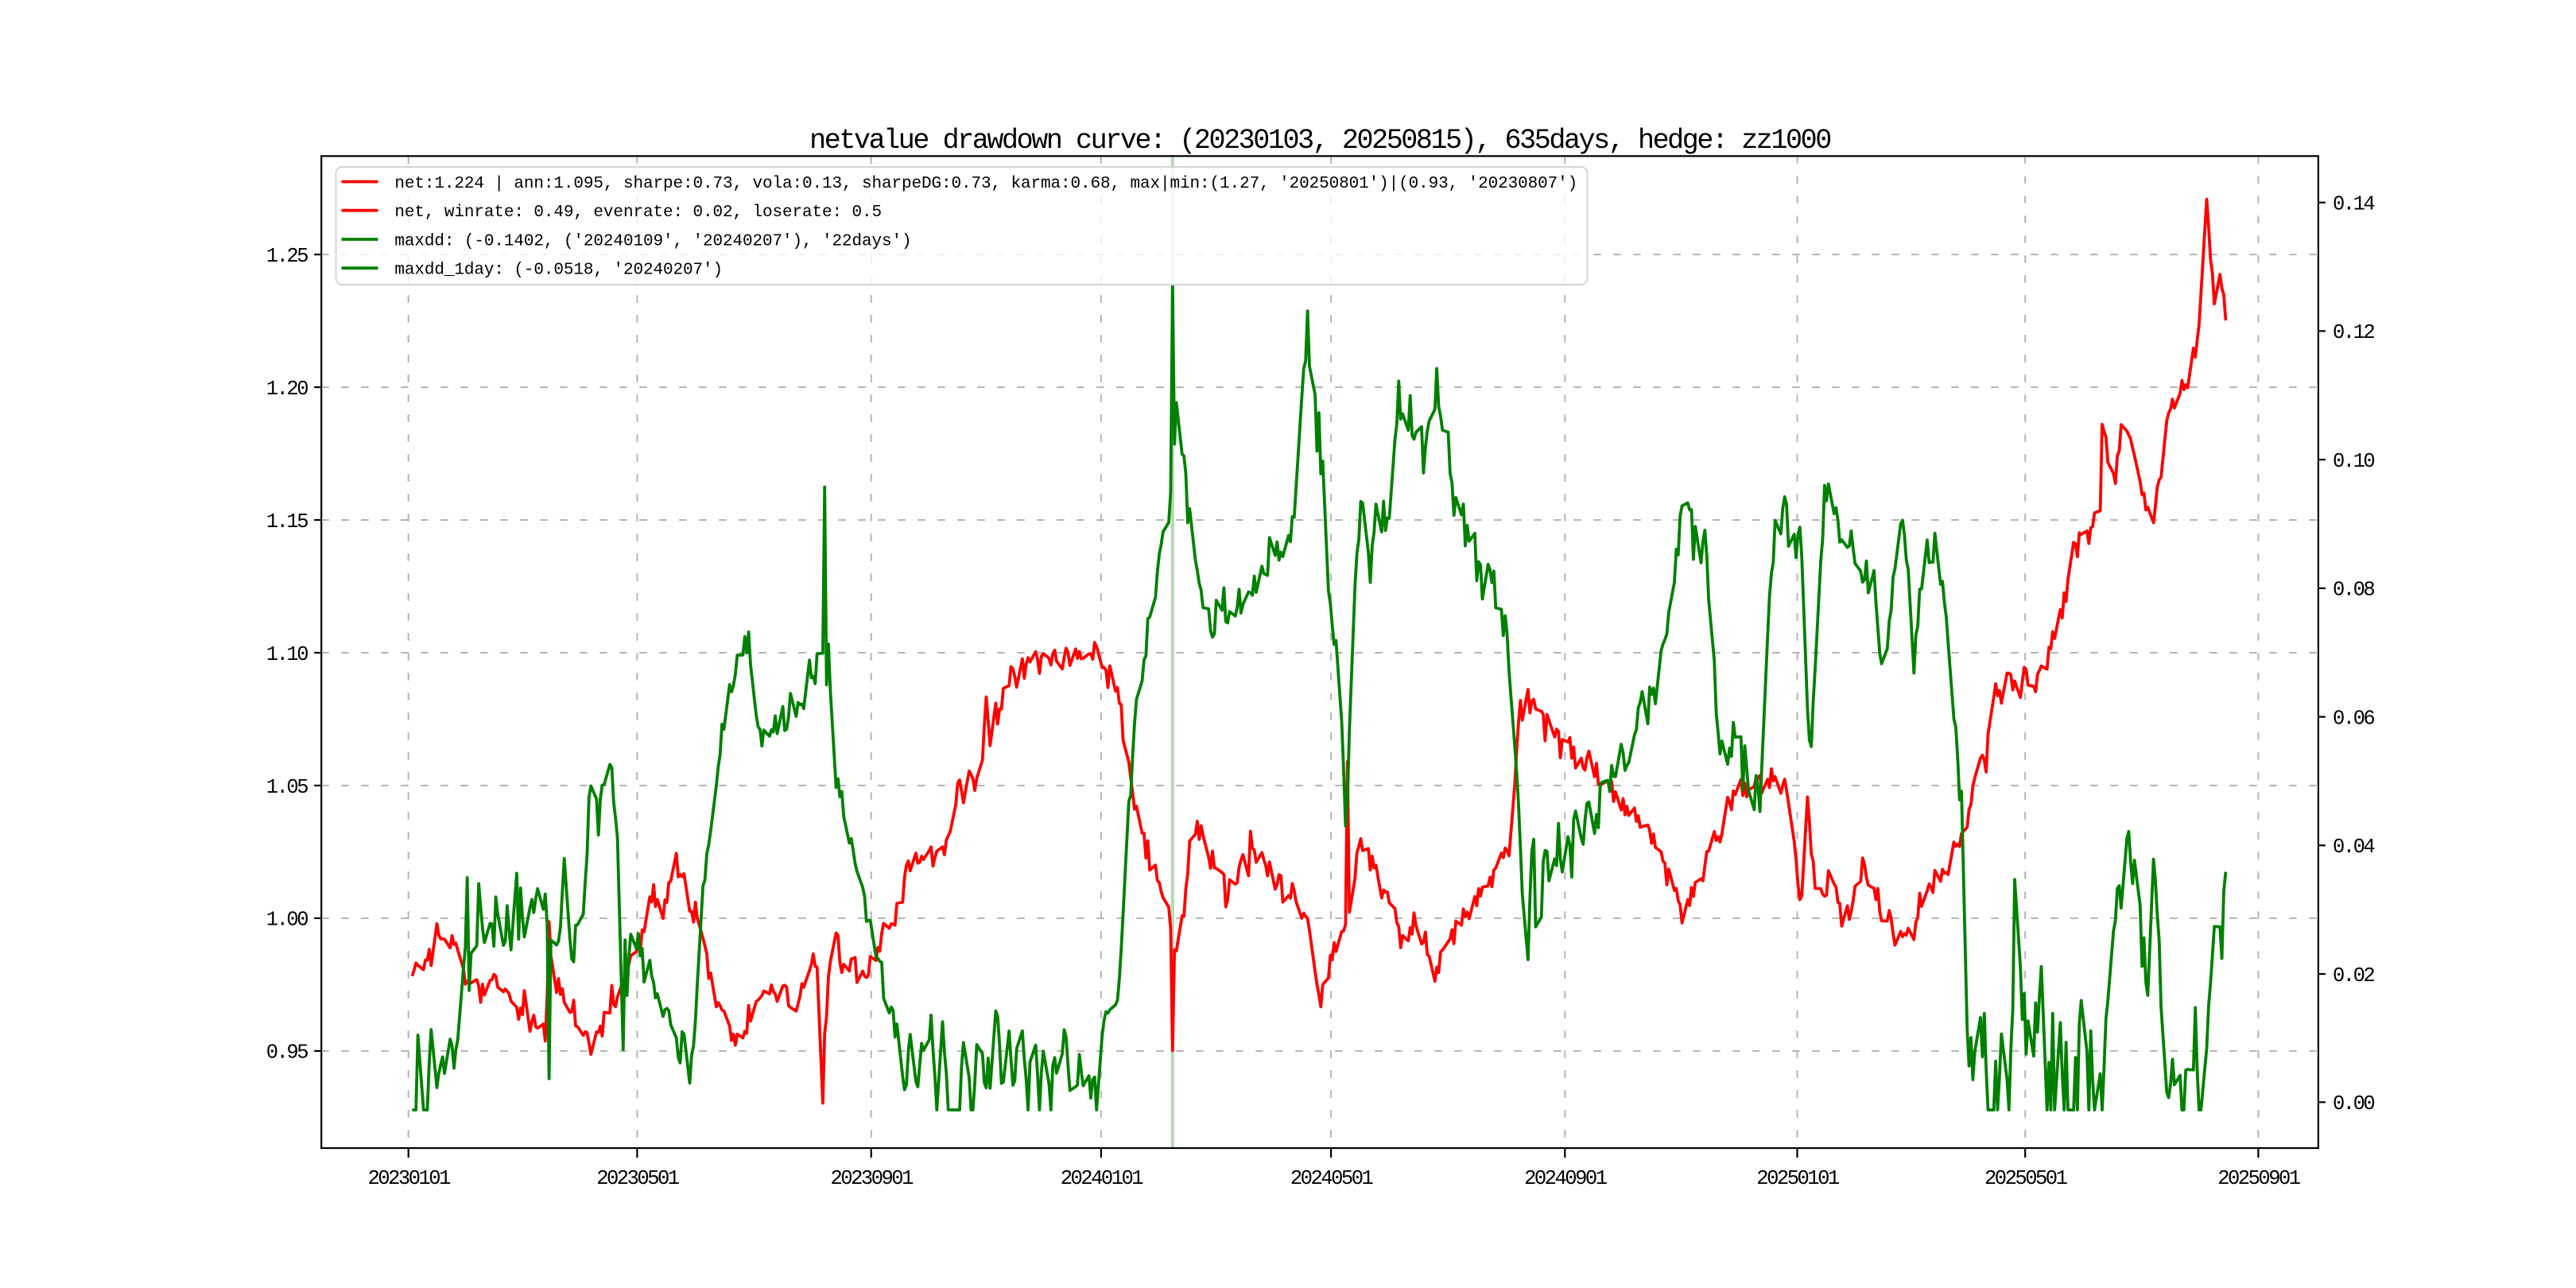  What do you see at coordinates (2259, 1178) in the screenshot?
I see `svg-text: 20250901` at bounding box center [2259, 1178].